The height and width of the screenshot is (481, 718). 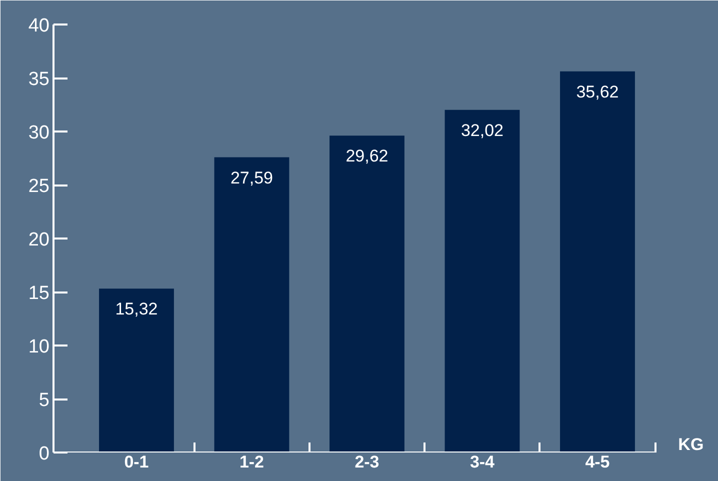 What do you see at coordinates (251, 462) in the screenshot?
I see `x-tick-label: 1-2` at bounding box center [251, 462].